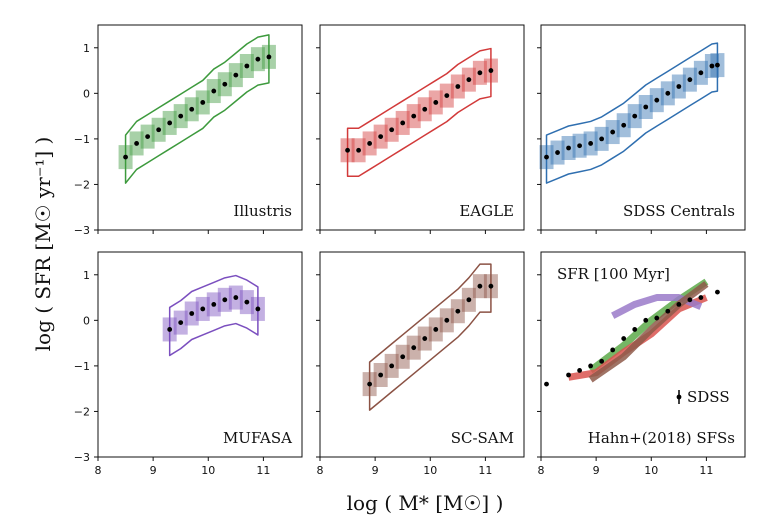 Image resolution: width=769 pixels, height=526 pixels. What do you see at coordinates (661, 438) in the screenshot?
I see `panel-title: Hahn+(2018) SFSs` at bounding box center [661, 438].